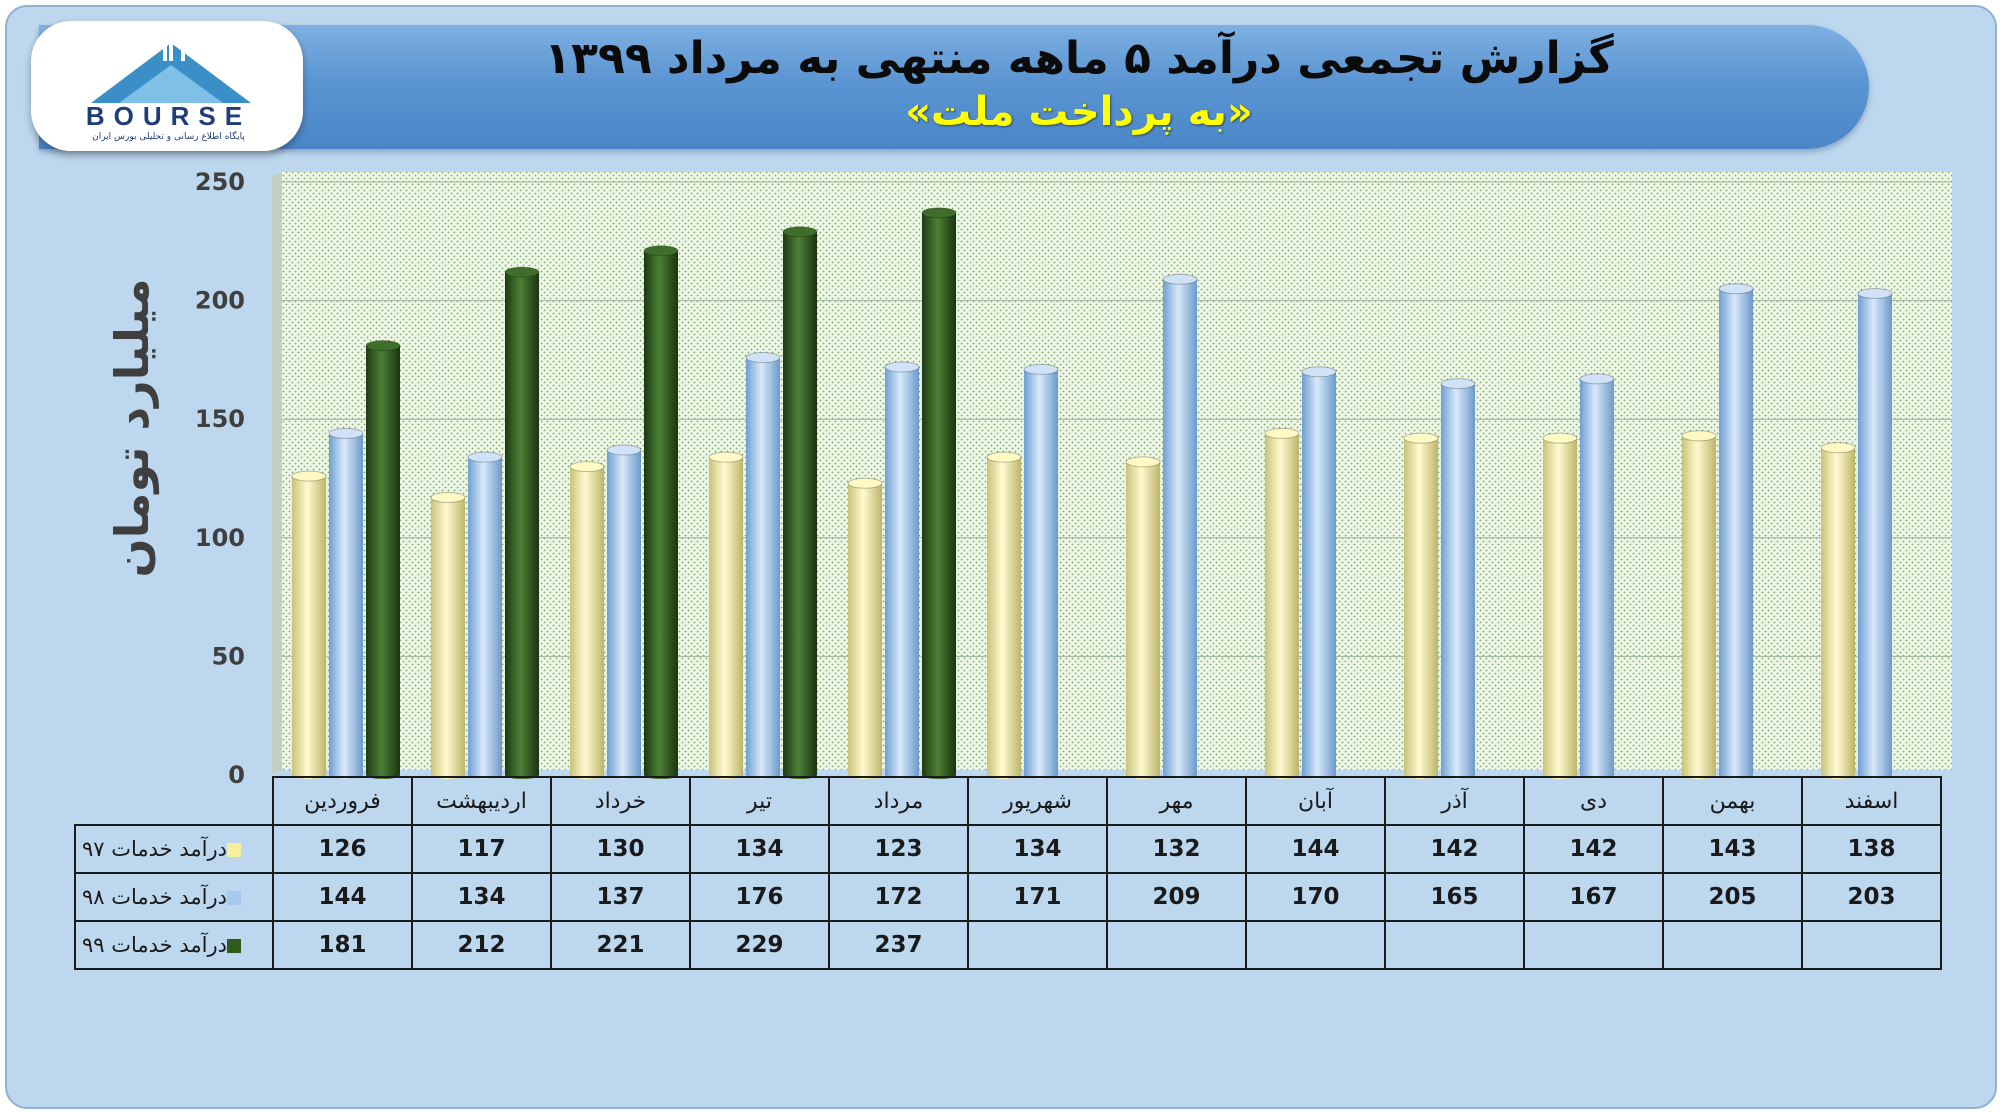  Describe the element at coordinates (220, 538) in the screenshot. I see `y-tick-label: 100` at that location.